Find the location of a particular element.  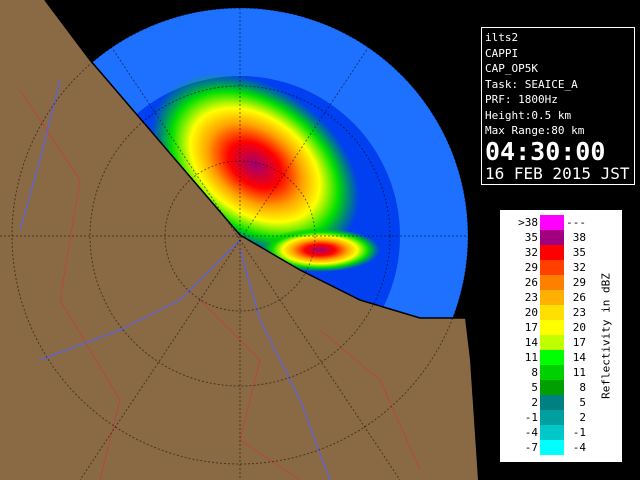

info-line: CAPPI is located at coordinates (502, 53).